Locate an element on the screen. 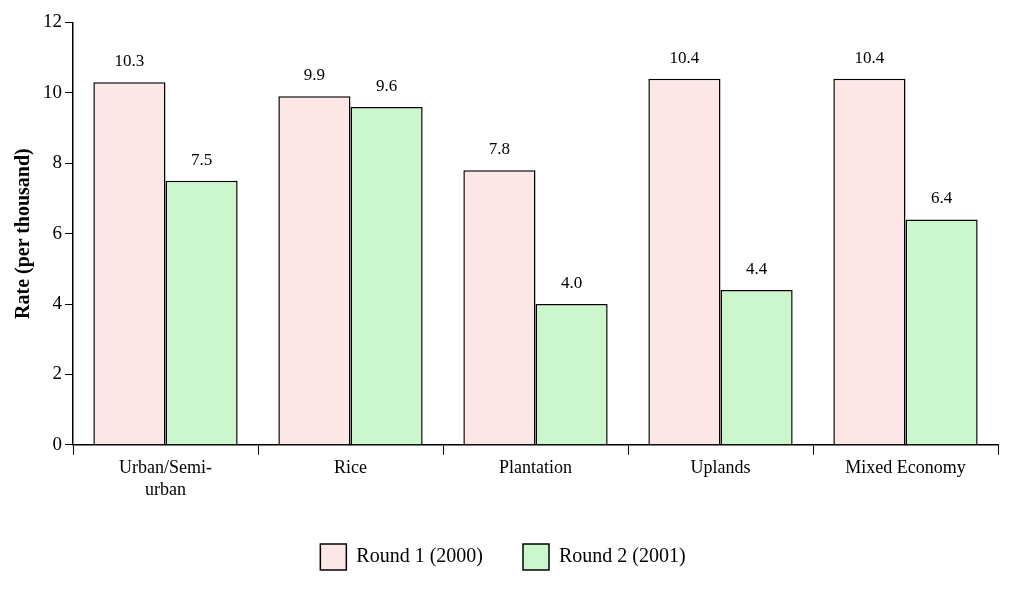 The image size is (1018, 590). data-label: 4.4 is located at coordinates (756, 268).